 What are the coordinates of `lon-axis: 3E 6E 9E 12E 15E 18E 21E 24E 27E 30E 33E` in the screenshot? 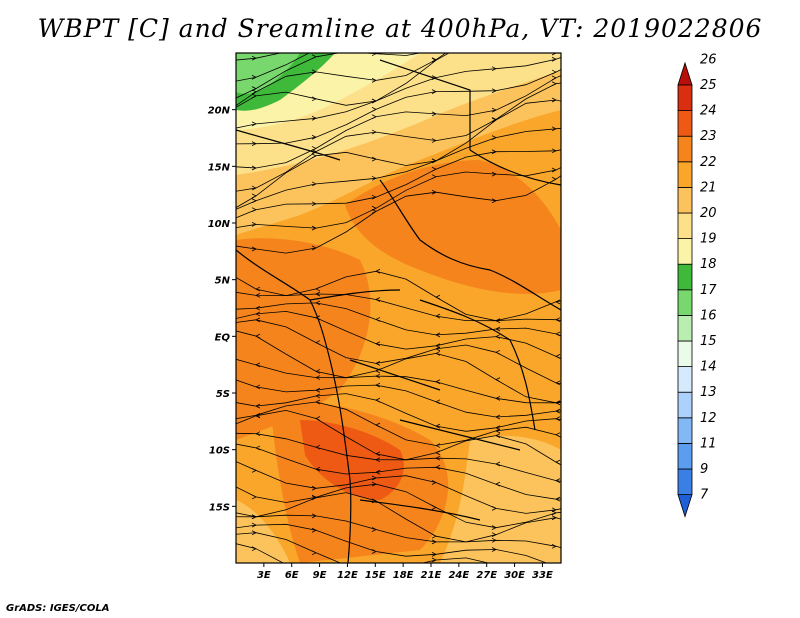 It's located at (405, 572).